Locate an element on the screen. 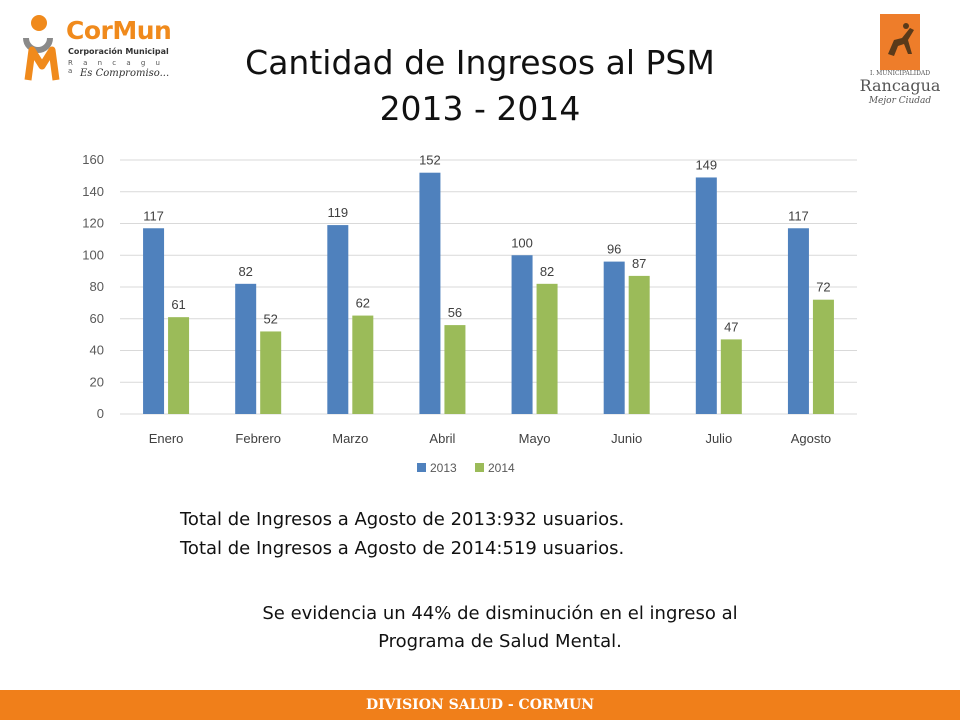 The height and width of the screenshot is (720, 960). rancagua-city: Rancagua is located at coordinates (900, 85).